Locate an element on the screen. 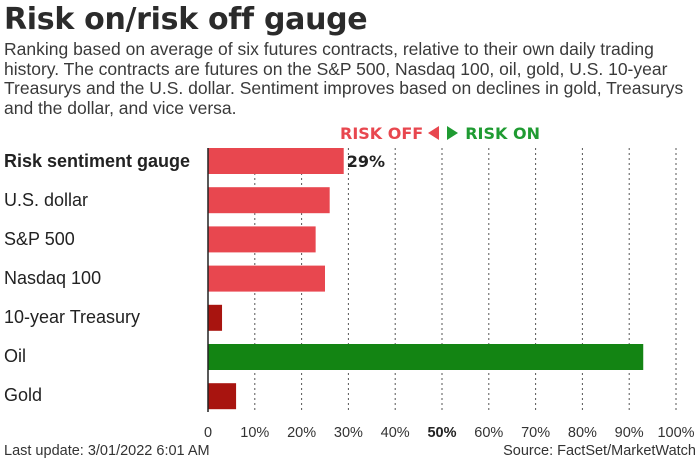  bar-oil is located at coordinates (426, 357).